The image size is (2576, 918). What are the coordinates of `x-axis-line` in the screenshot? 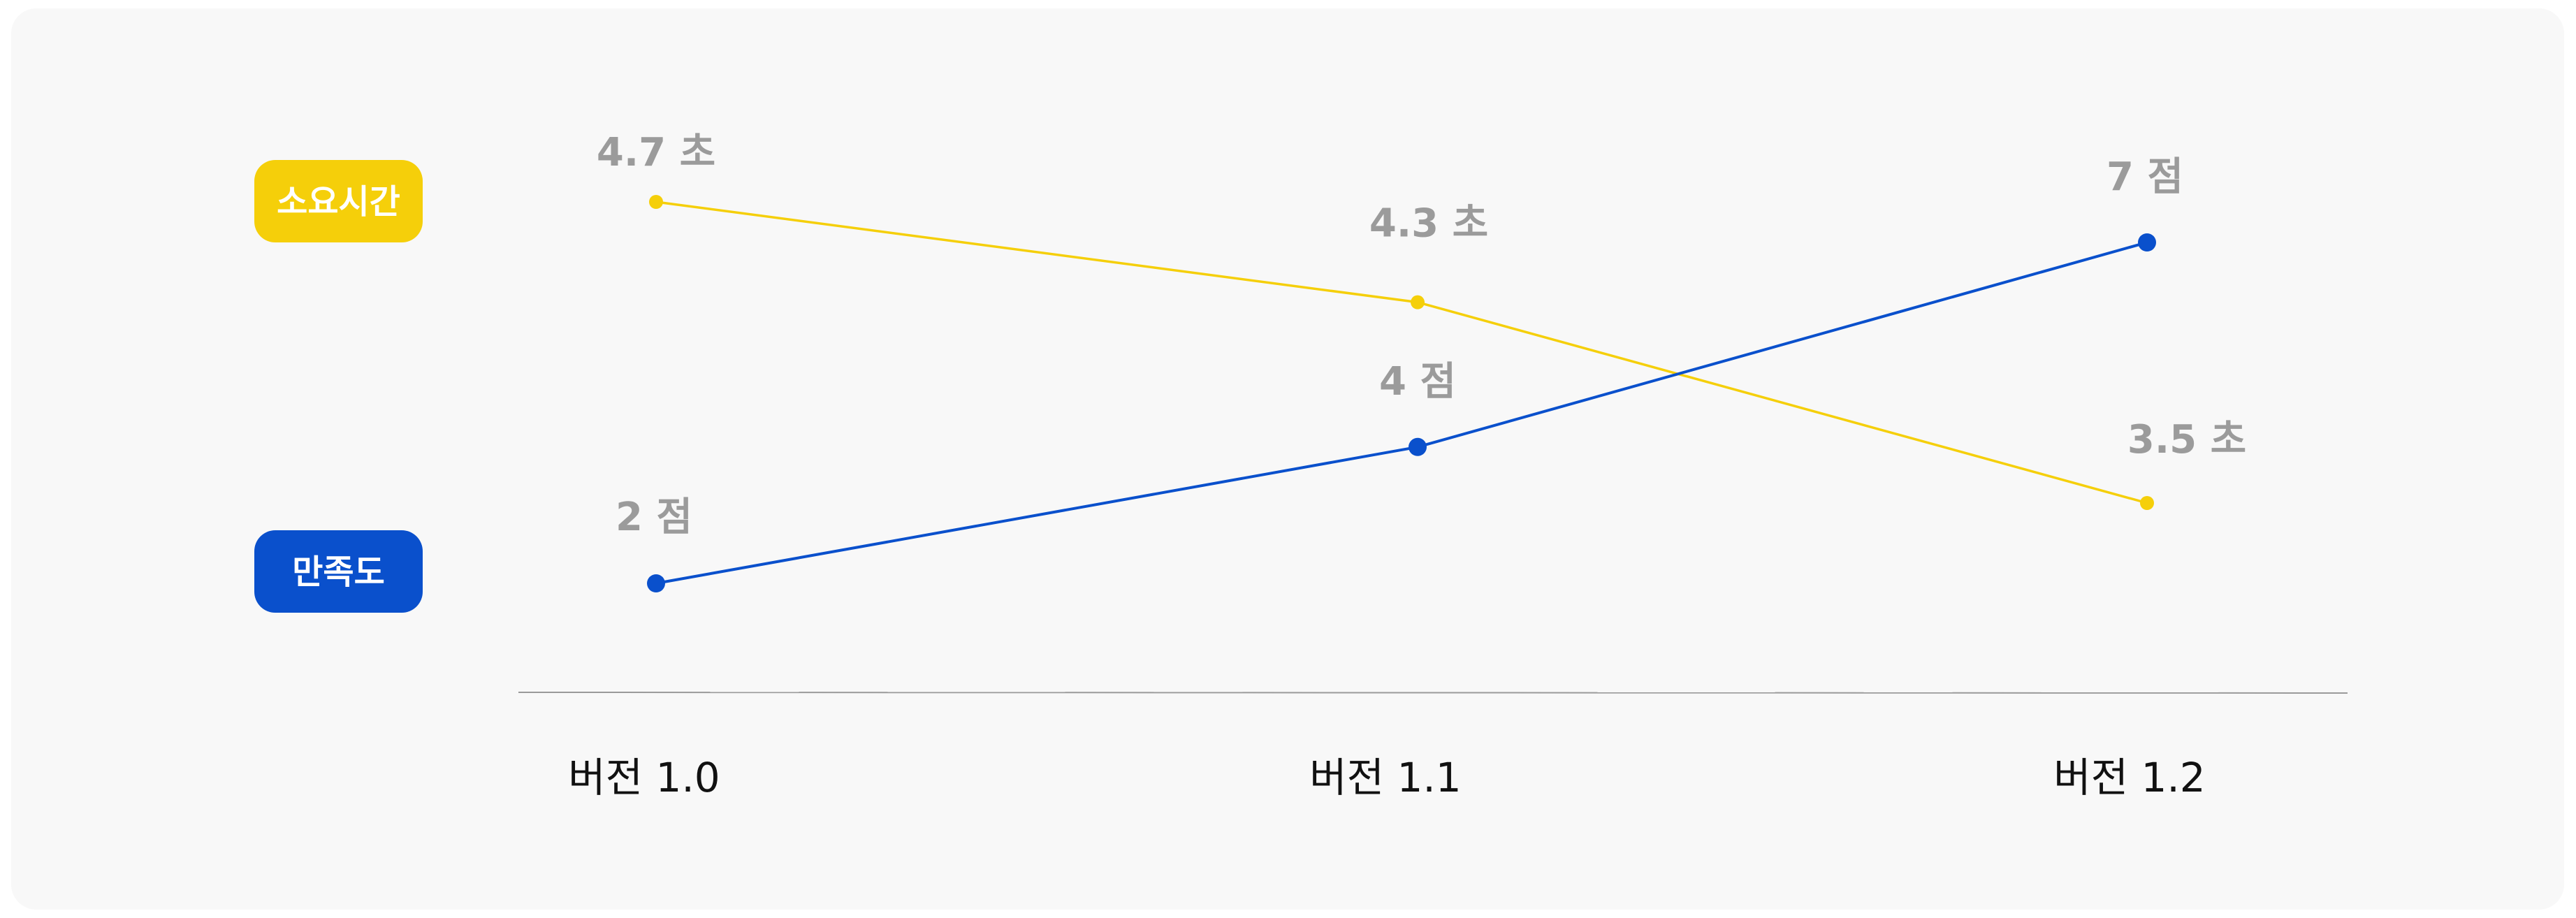 It's located at (1433, 693).